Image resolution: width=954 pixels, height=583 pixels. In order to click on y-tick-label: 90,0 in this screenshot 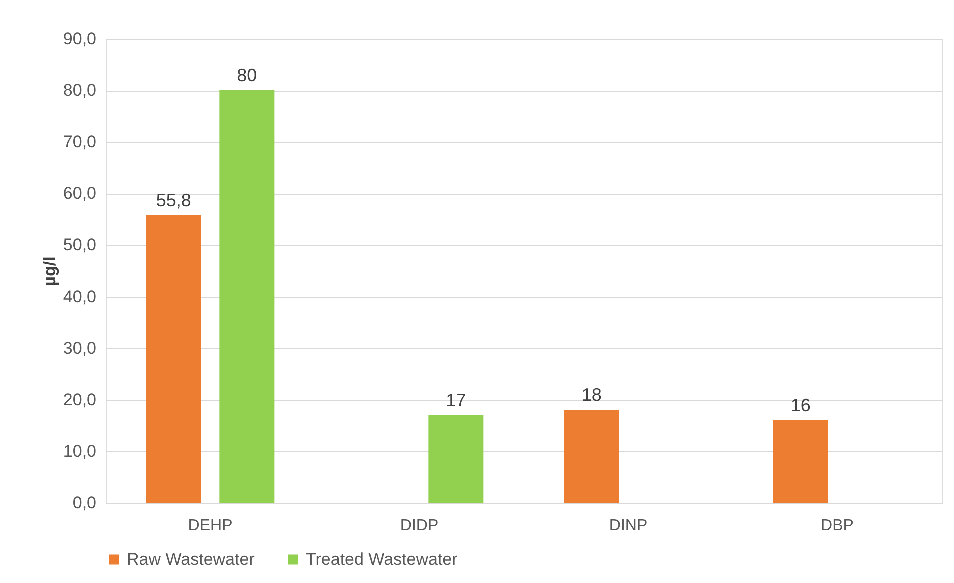, I will do `click(79, 39)`.